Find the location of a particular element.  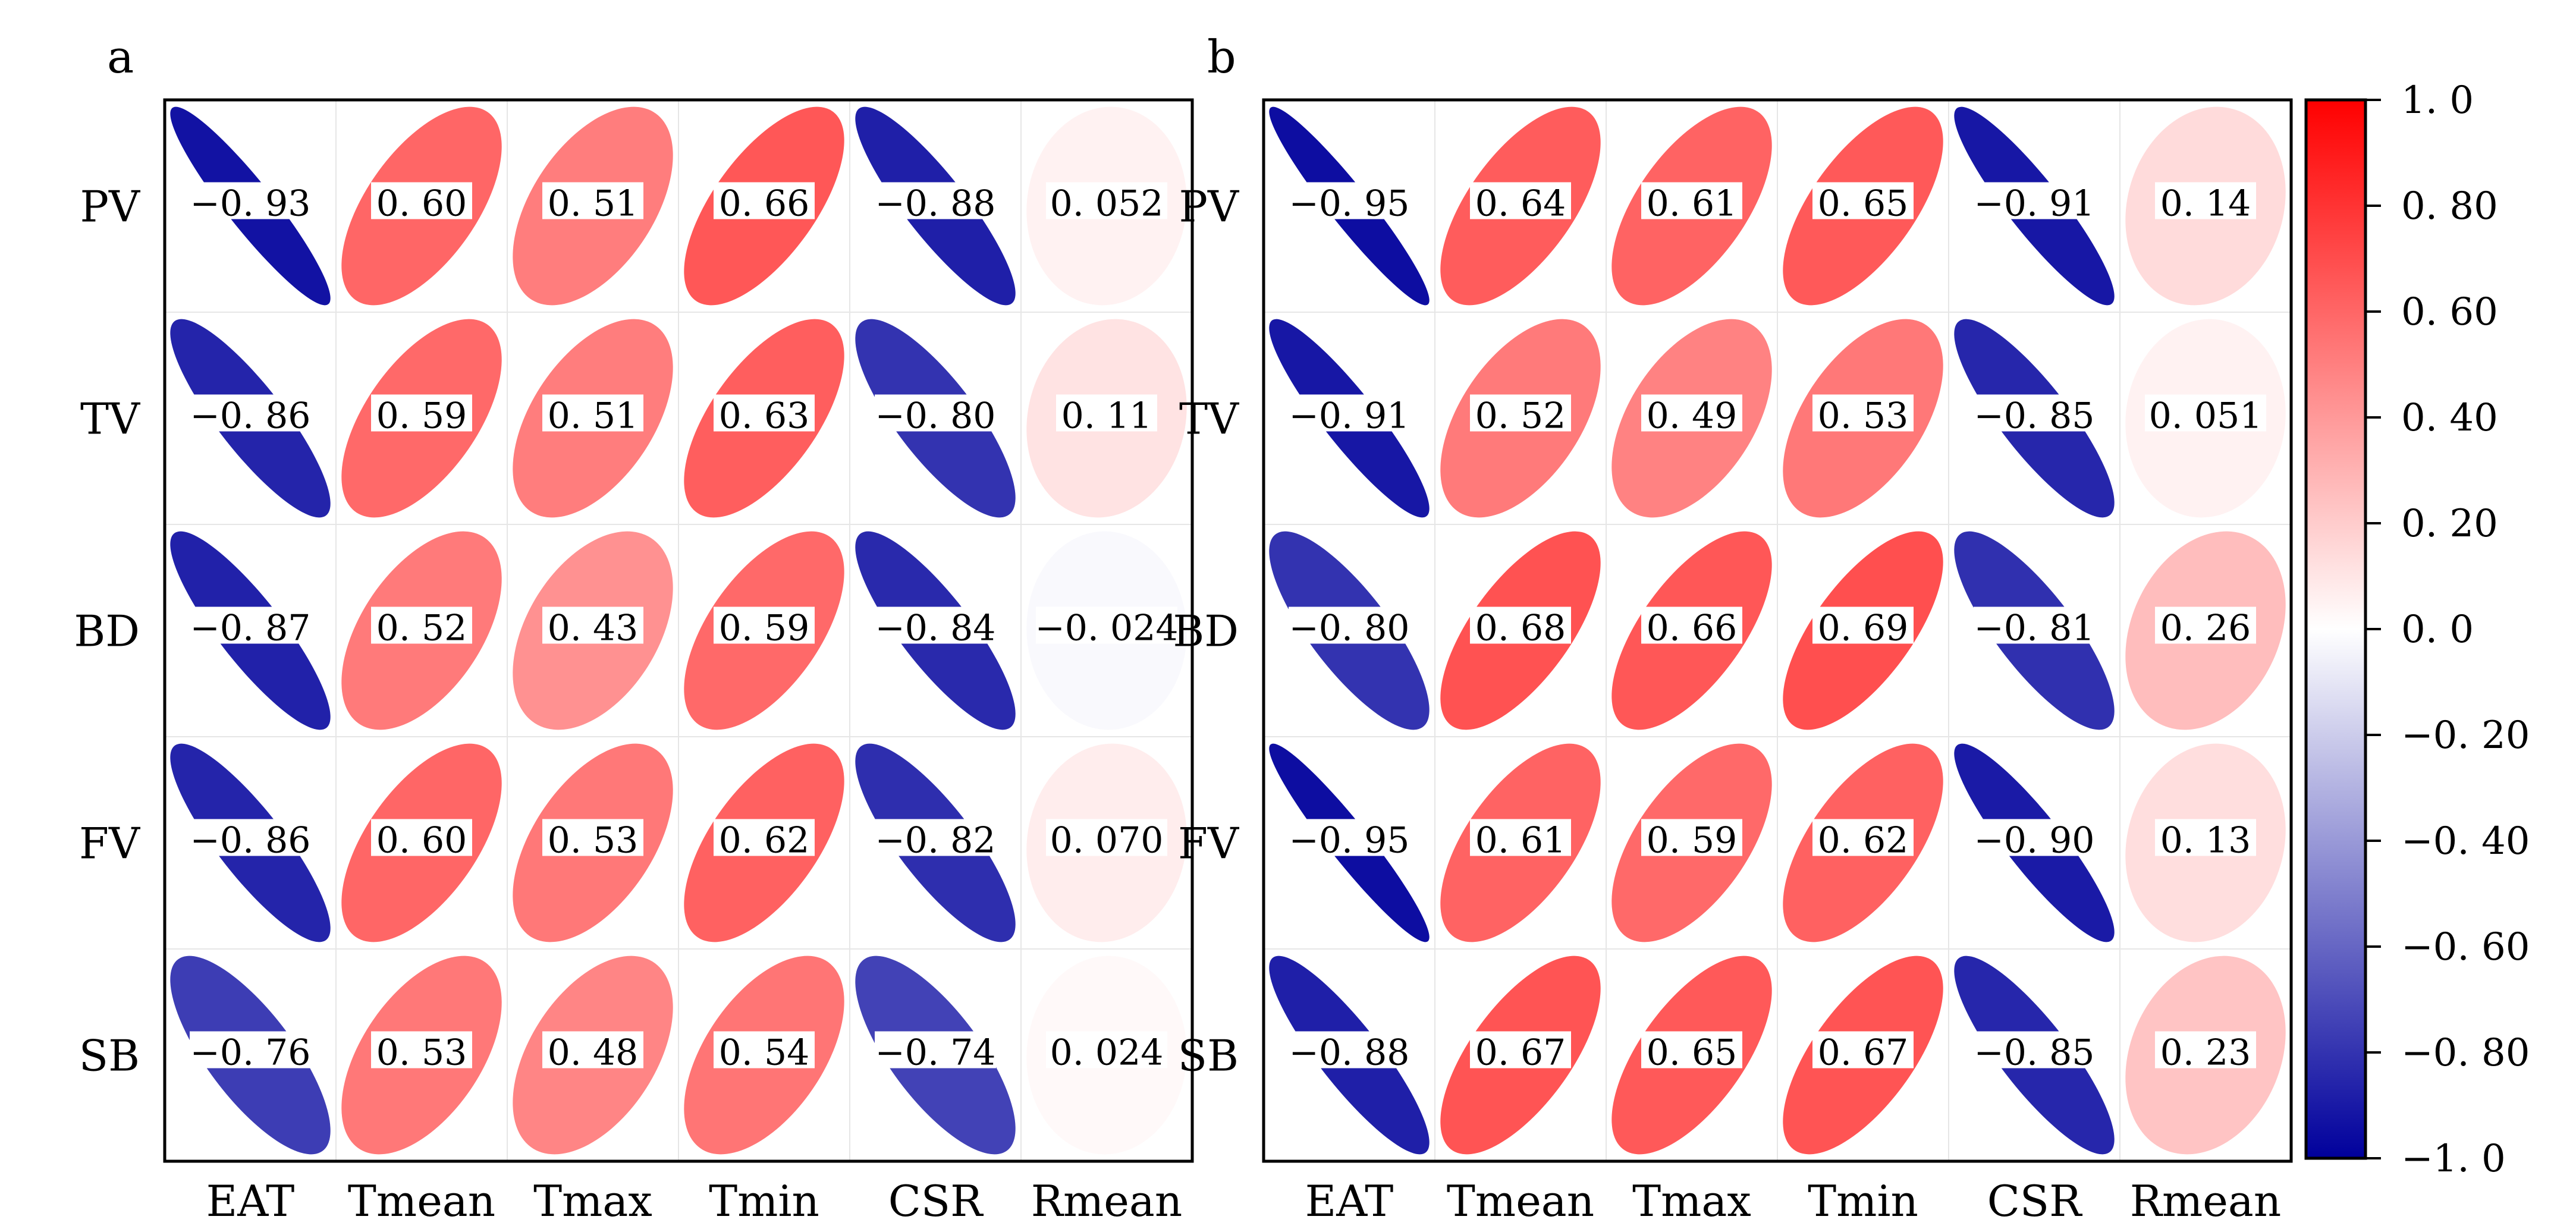

correlation-value-label: −0. 95 is located at coordinates (1349, 841).